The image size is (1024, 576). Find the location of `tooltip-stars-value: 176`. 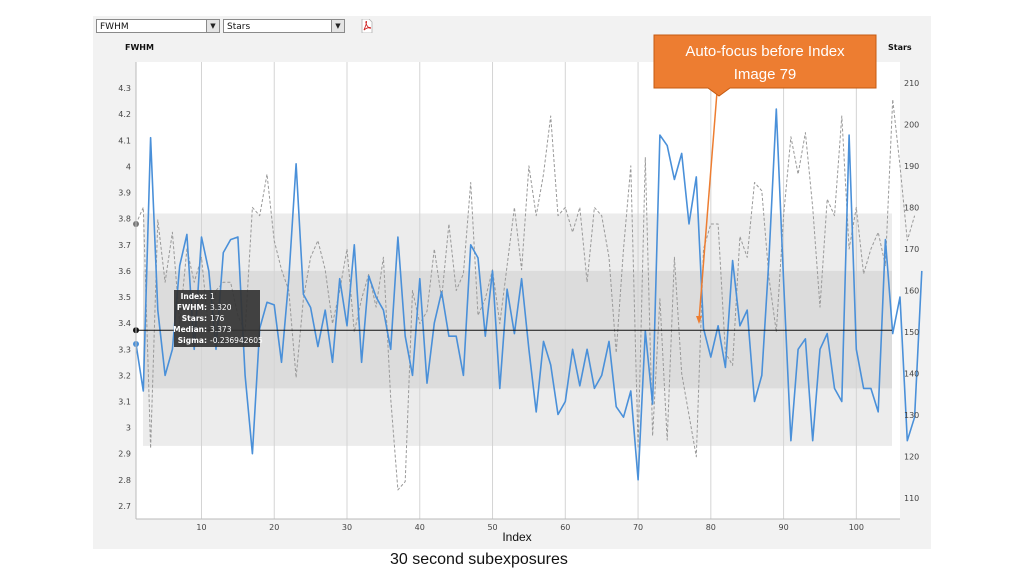

tooltip-stars-value: 176 is located at coordinates (217, 318).